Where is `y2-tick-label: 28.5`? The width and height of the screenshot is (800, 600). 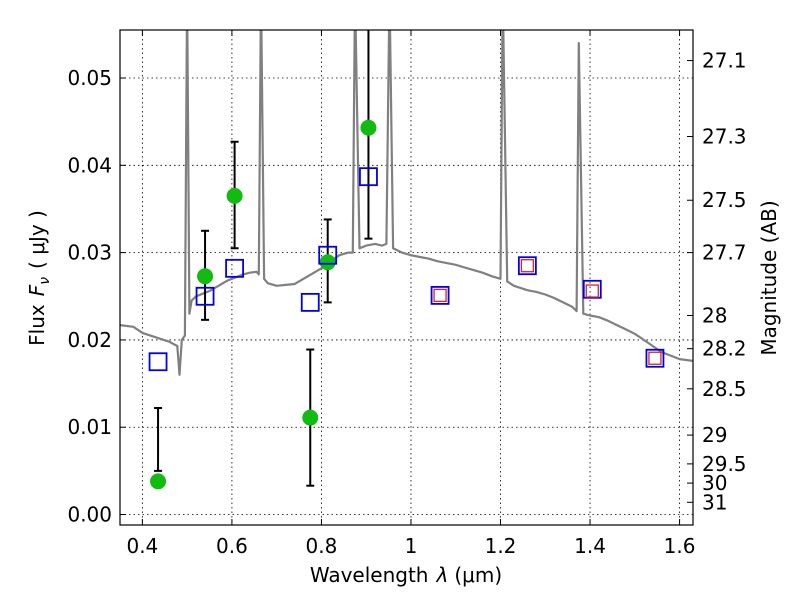
y2-tick-label: 28.5 is located at coordinates (724, 389).